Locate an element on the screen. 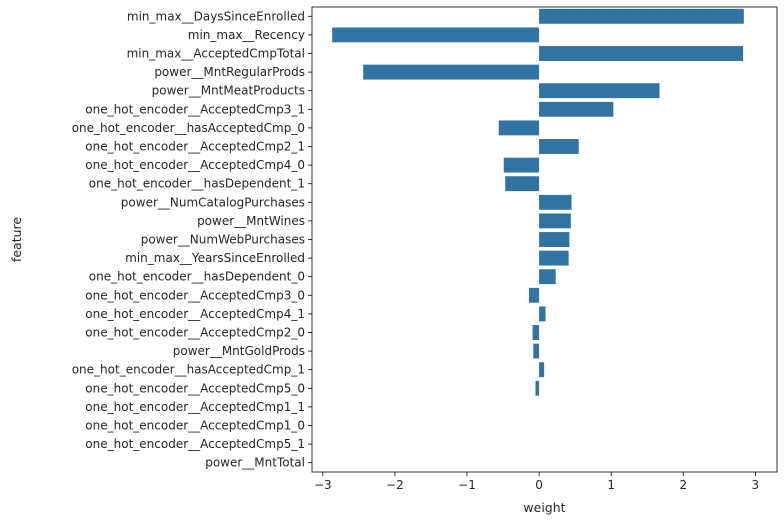  y-tick-label: power__MntGoldProds is located at coordinates (239, 351).